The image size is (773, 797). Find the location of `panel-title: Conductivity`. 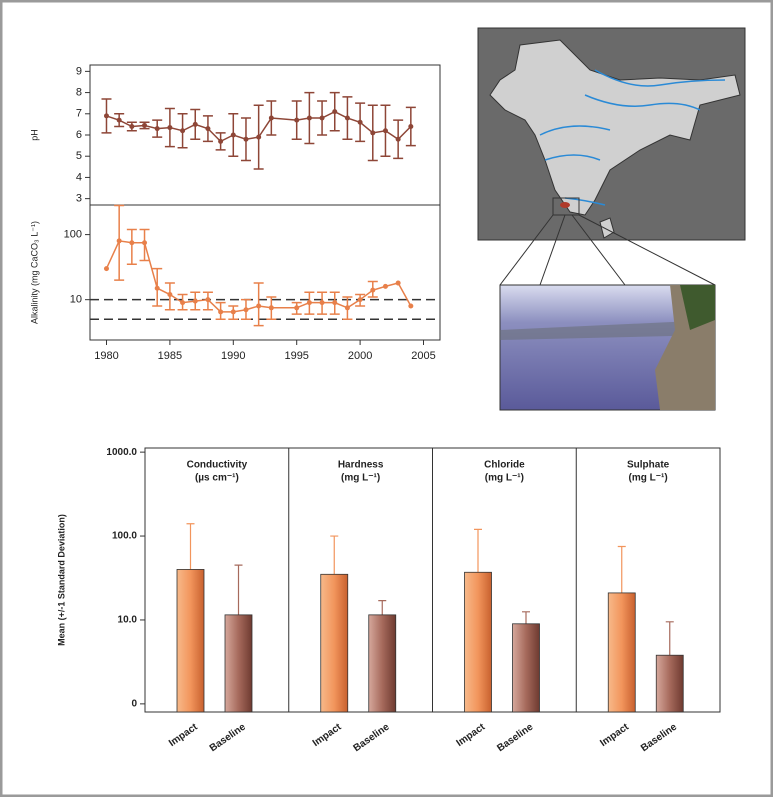

panel-title: Conductivity is located at coordinates (217, 465).